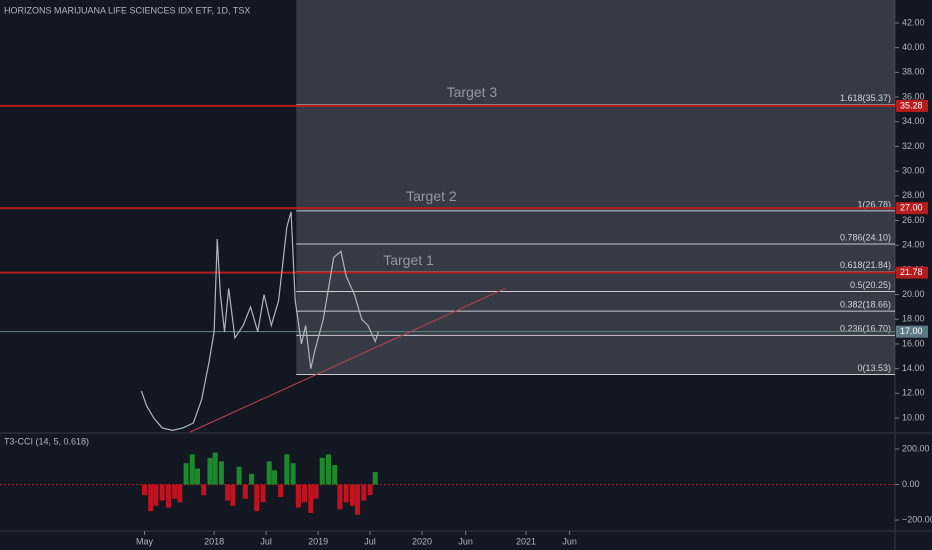 The width and height of the screenshot is (932, 550). Describe the element at coordinates (911, 484) in the screenshot. I see `y-tick-label: 0.00` at that location.